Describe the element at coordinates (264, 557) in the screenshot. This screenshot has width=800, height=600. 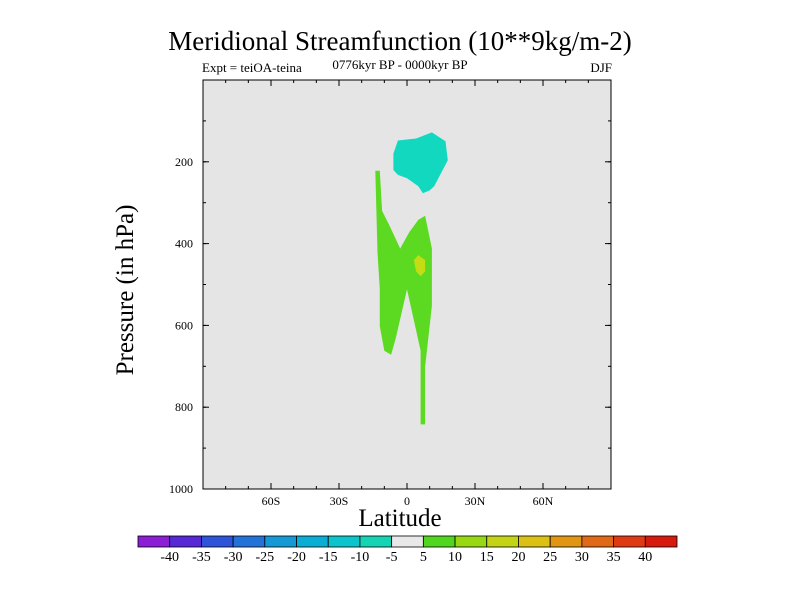
I see `colorbar-label: -25` at that location.